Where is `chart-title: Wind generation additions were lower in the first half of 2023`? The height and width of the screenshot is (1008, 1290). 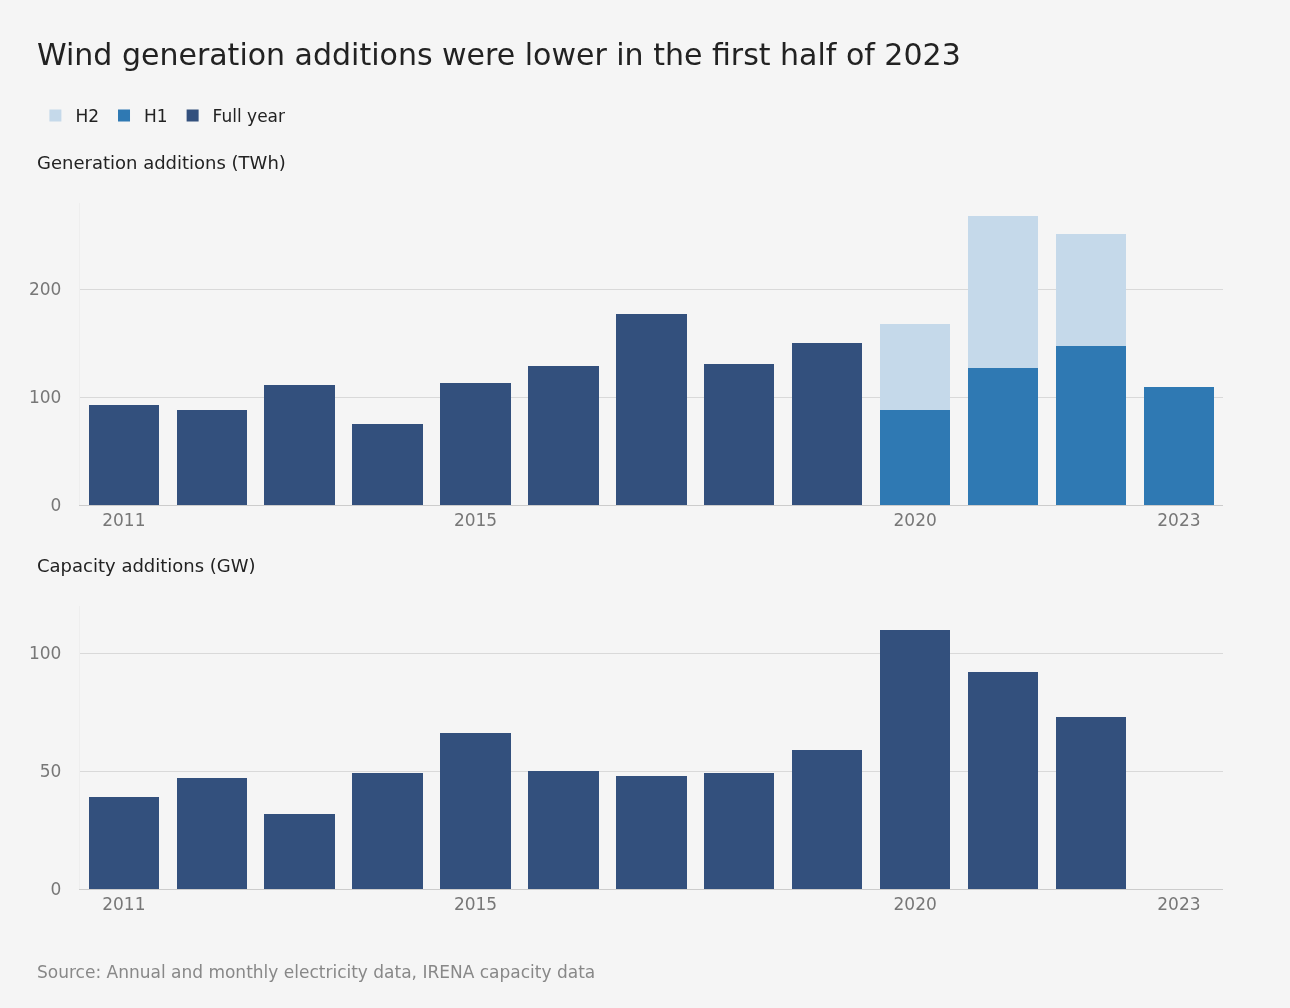 chart-title: Wind generation additions were lower in the first half of 2023 is located at coordinates (499, 54).